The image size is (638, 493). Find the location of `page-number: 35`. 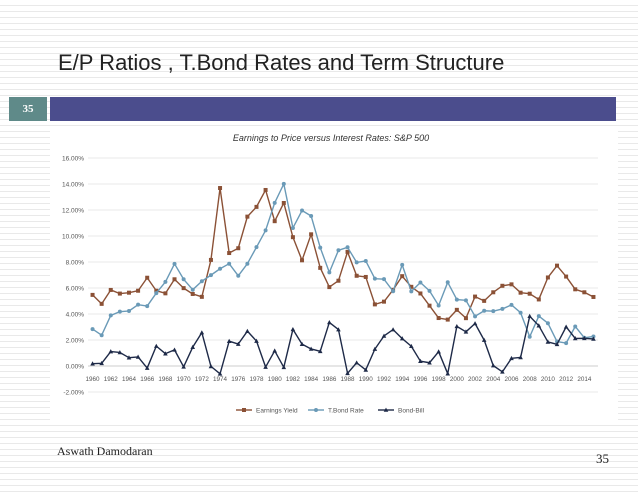

page-number: 35 is located at coordinates (602, 458).